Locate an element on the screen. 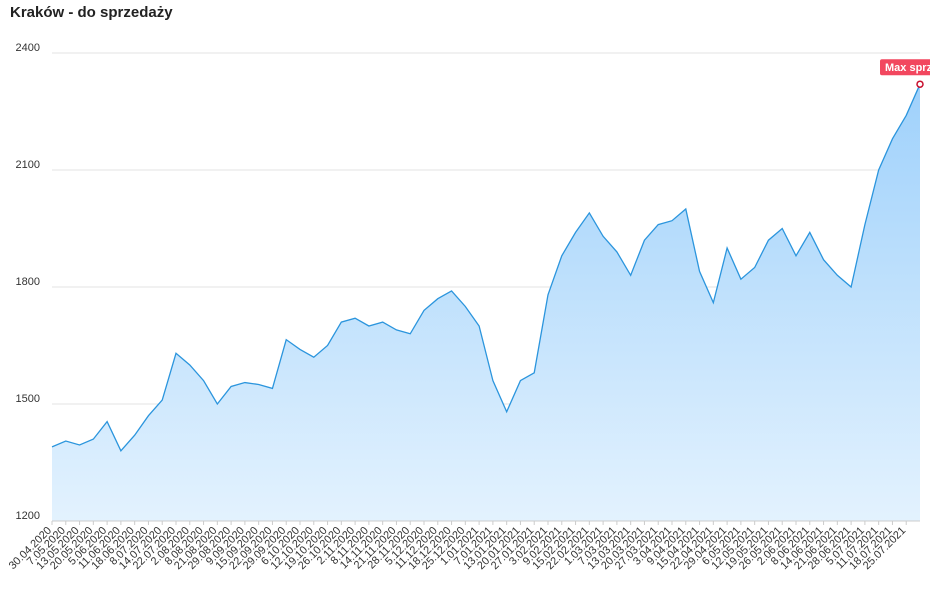  annotation: Max sprz is located at coordinates (907, 68).